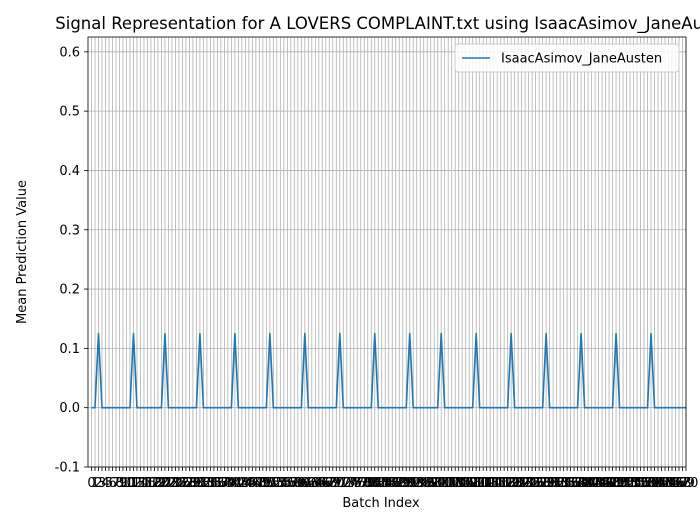 This screenshot has width=700, height=525. Describe the element at coordinates (116, 483) in the screenshot. I see `x-tick-label: 7` at that location.